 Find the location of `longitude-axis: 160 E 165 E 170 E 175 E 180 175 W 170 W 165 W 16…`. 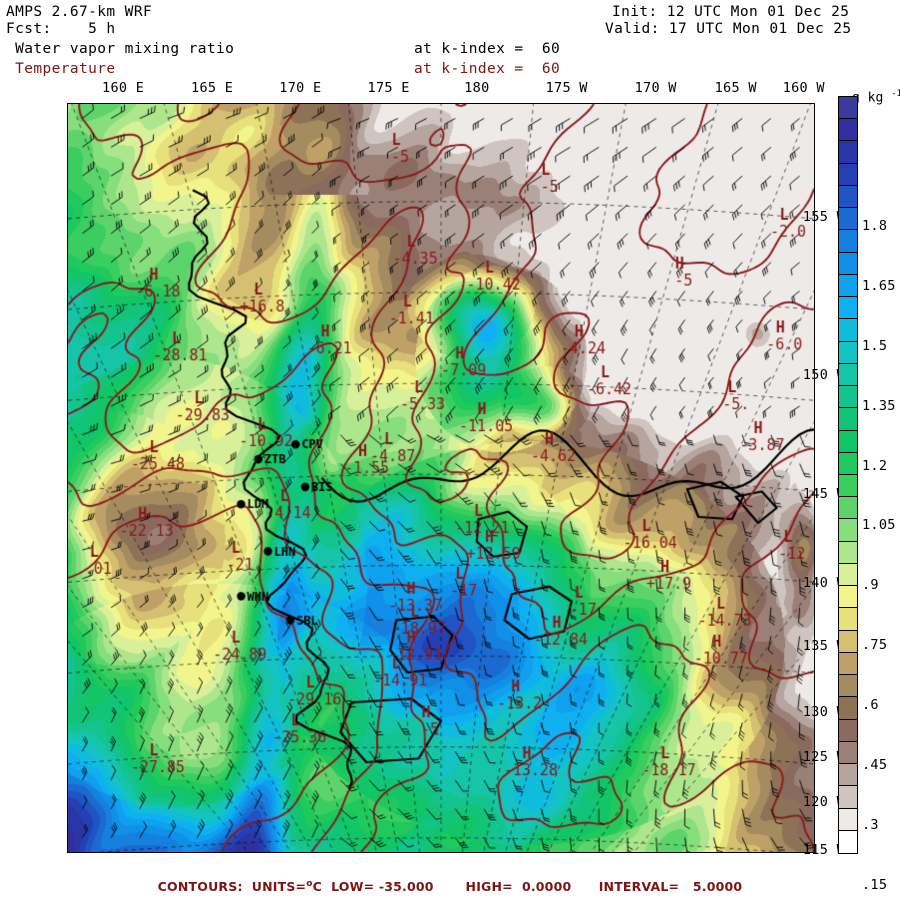

longitude-axis: 160 E 165 E 170 E 175 E 180 175 W 170 W 165 W 16… is located at coordinates (446, 90).